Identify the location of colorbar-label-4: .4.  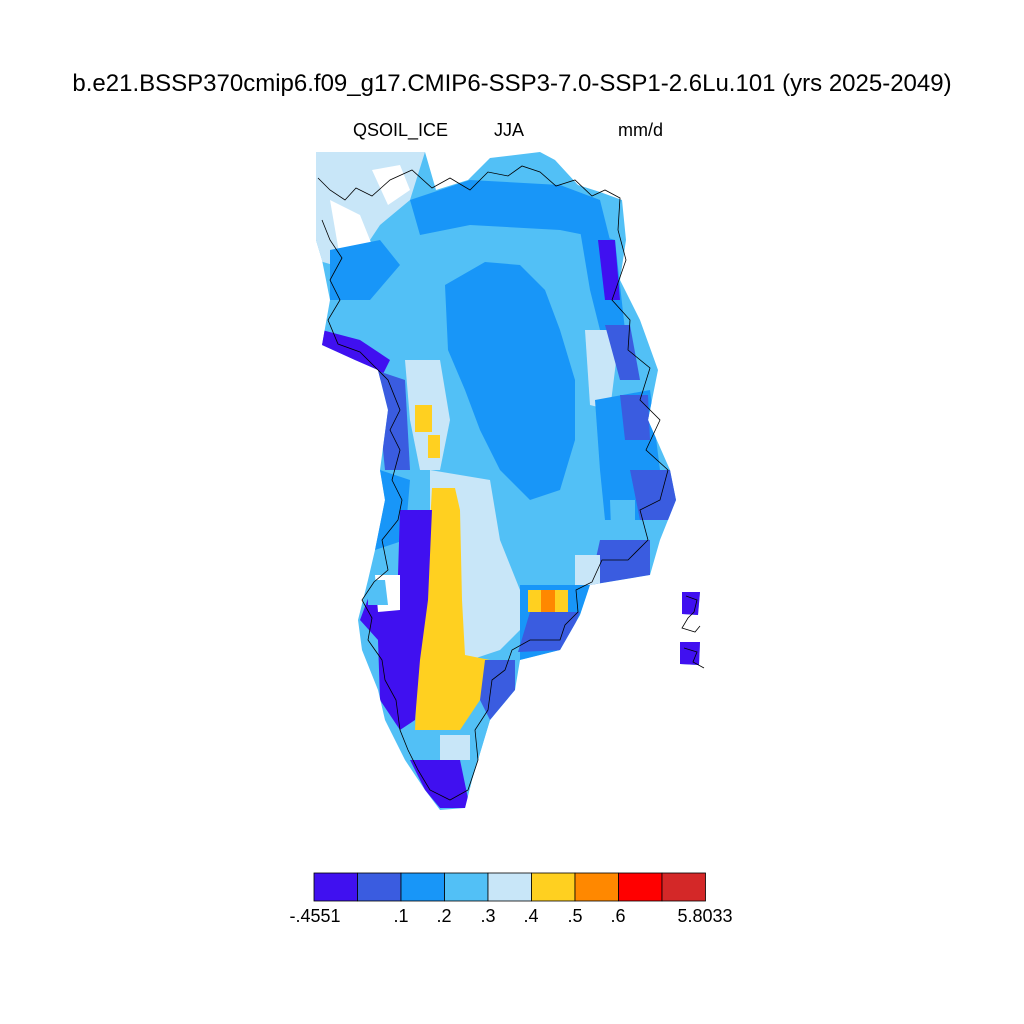
(531, 916).